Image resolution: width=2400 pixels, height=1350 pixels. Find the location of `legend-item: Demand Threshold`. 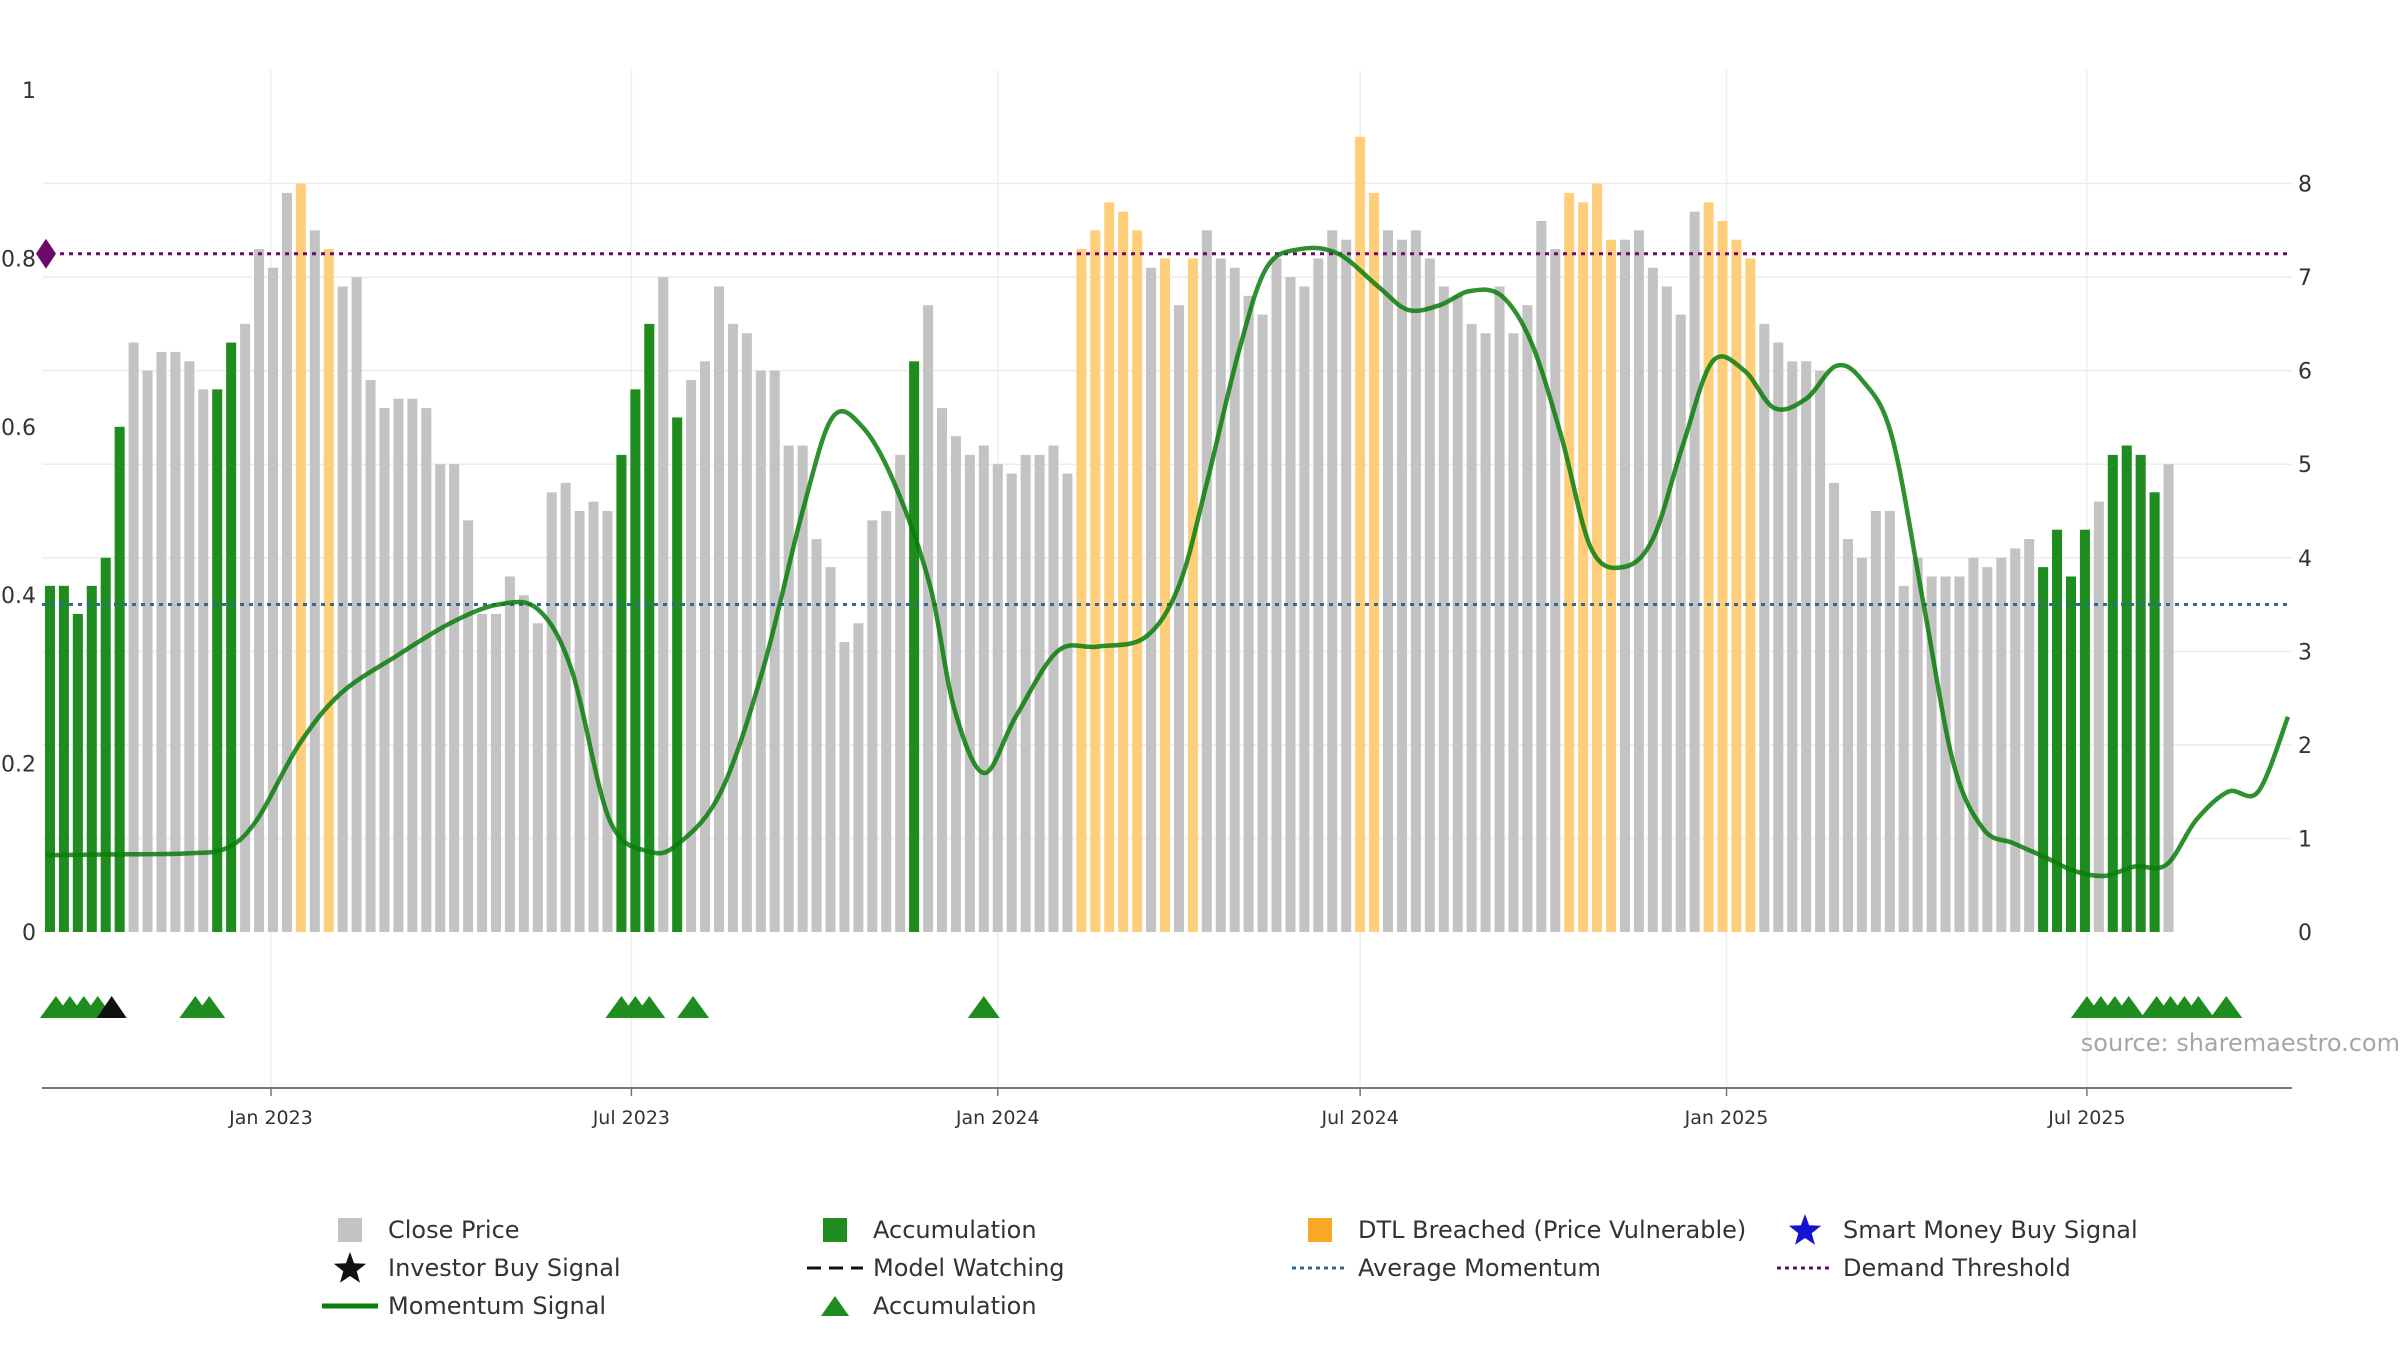

legend-item: Demand Threshold is located at coordinates (1923, 1268).